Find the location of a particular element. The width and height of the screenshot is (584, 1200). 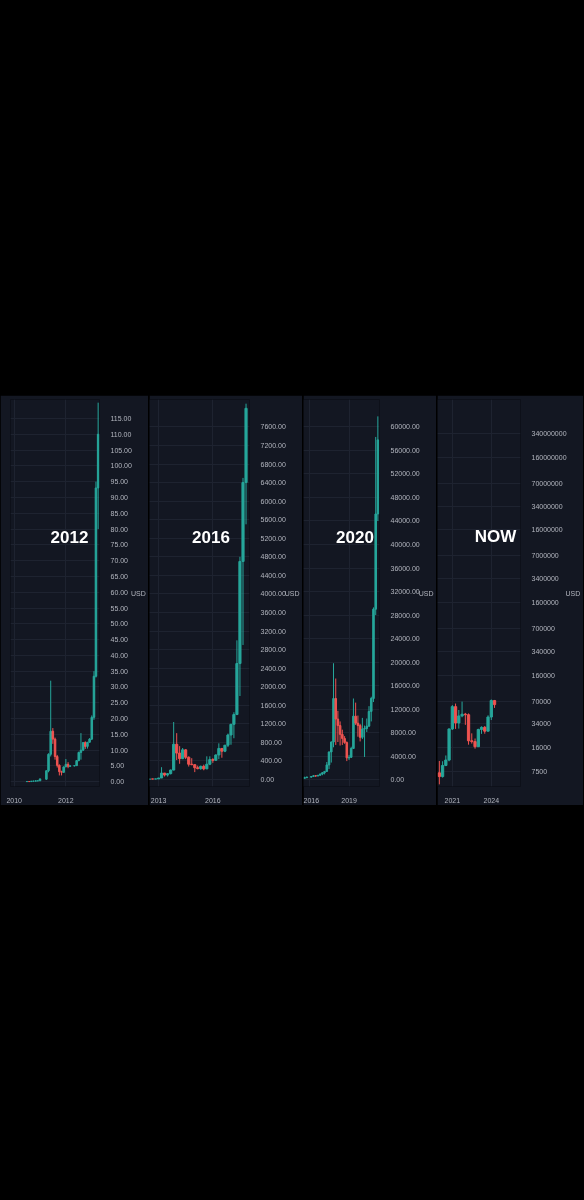

text: NOW is located at coordinates (496, 536).